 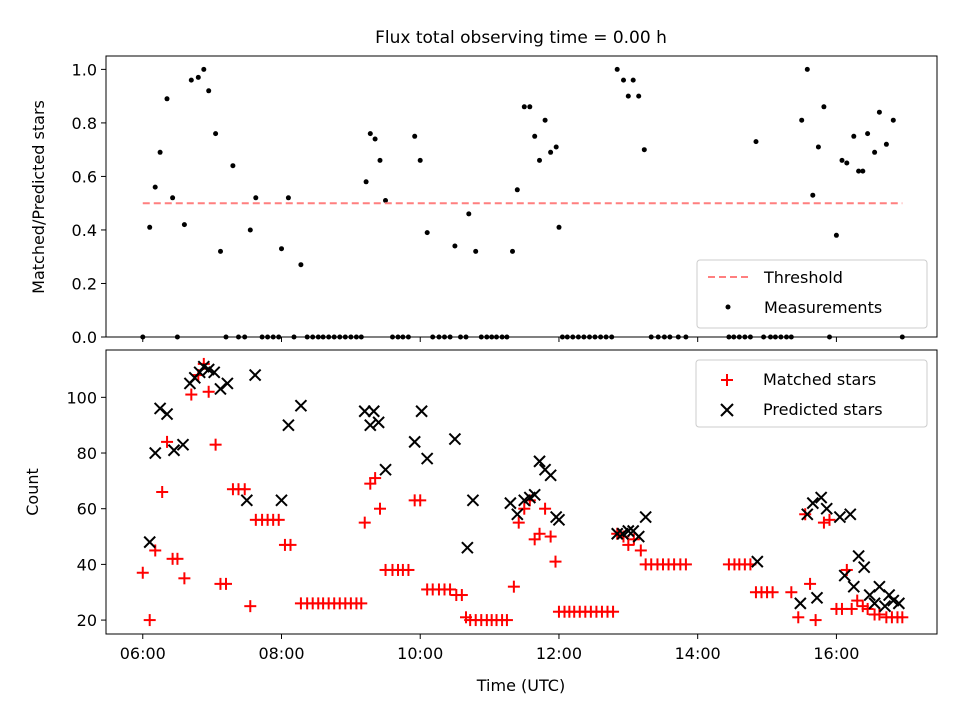 I want to click on top-y-tick-label-1: 0.2, so click(x=84, y=283).